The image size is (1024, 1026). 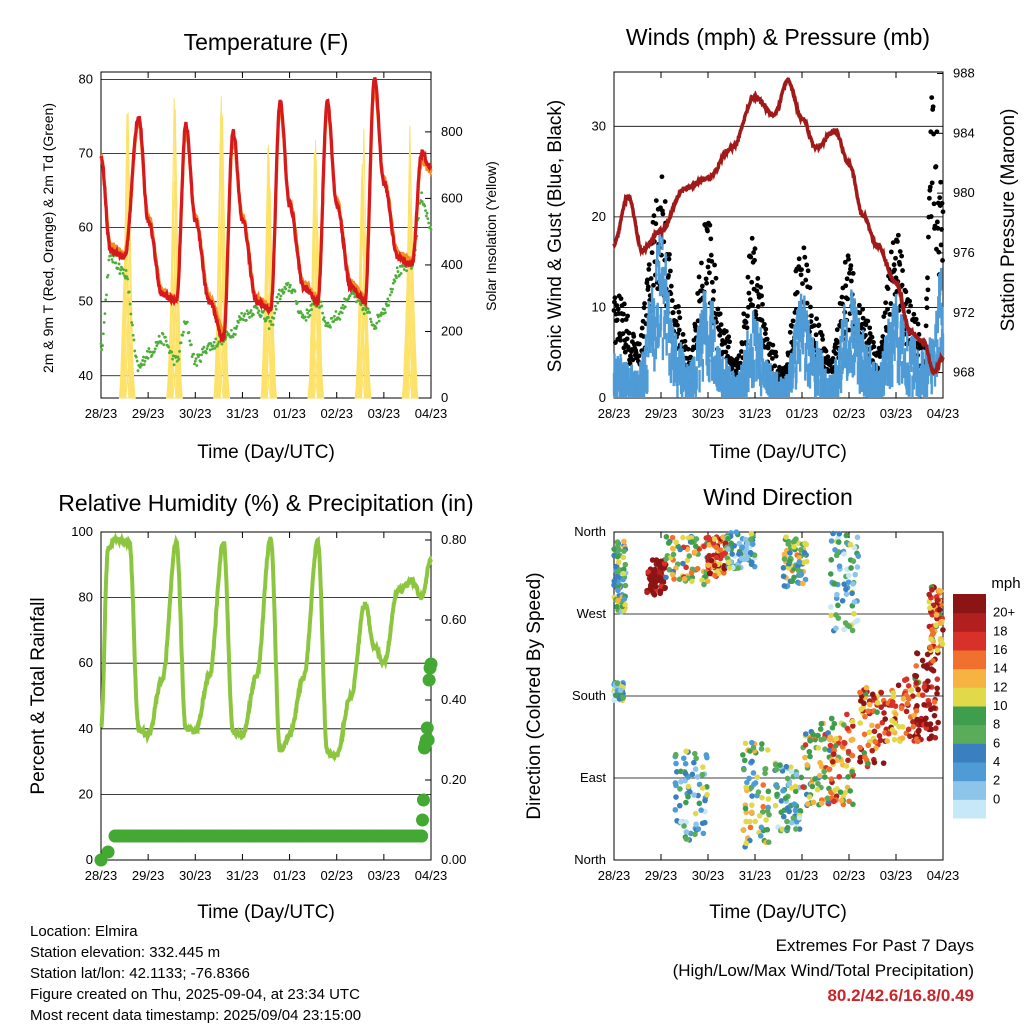 I want to click on winds-ylabel-right: Station Pressure (Maroon), so click(x=1008, y=220).